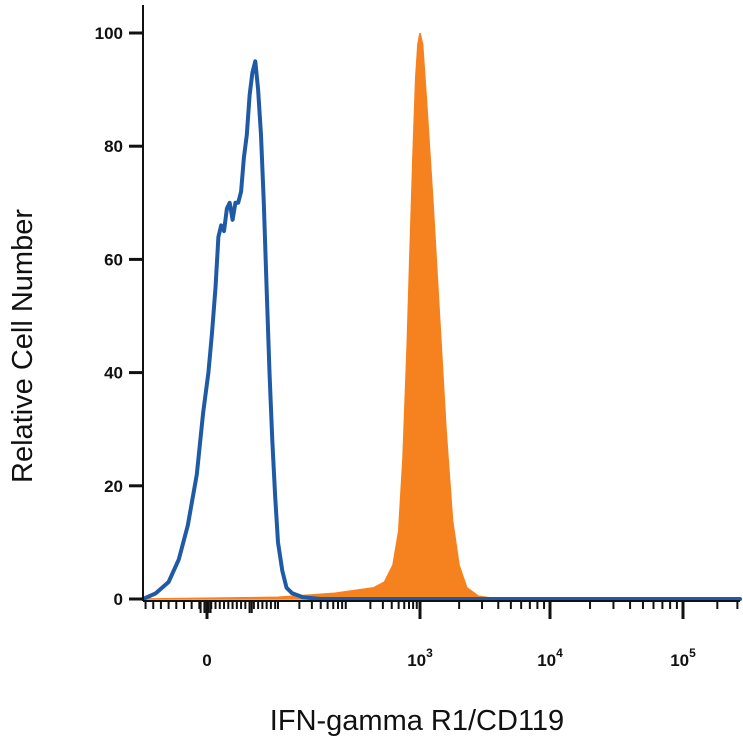 The image size is (743, 743). I want to click on x-tick-label: 10³, so click(420, 658).